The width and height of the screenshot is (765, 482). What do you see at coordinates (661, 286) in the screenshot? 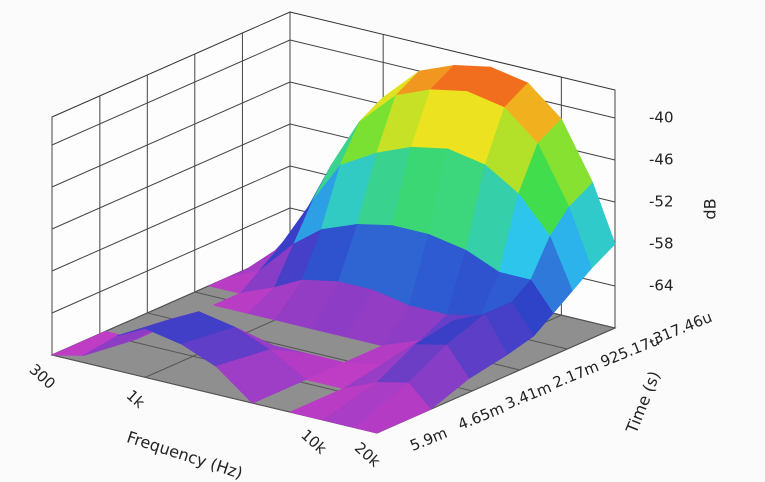
I see `z-tick-label: -64` at bounding box center [661, 286].